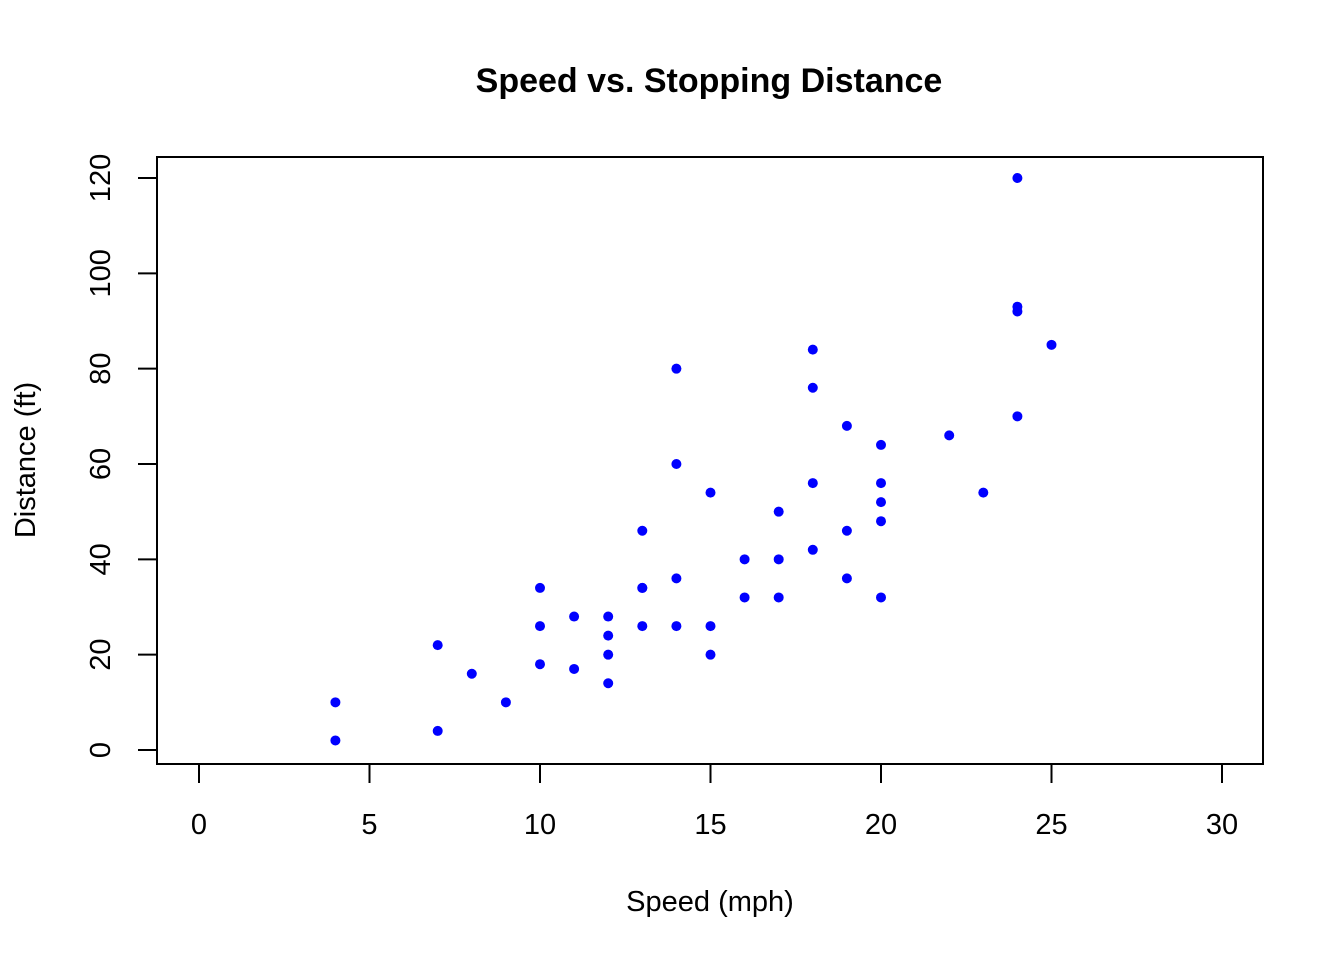 This screenshot has height=960, width=1344. Describe the element at coordinates (199, 825) in the screenshot. I see `x-tick-label: 0` at that location.